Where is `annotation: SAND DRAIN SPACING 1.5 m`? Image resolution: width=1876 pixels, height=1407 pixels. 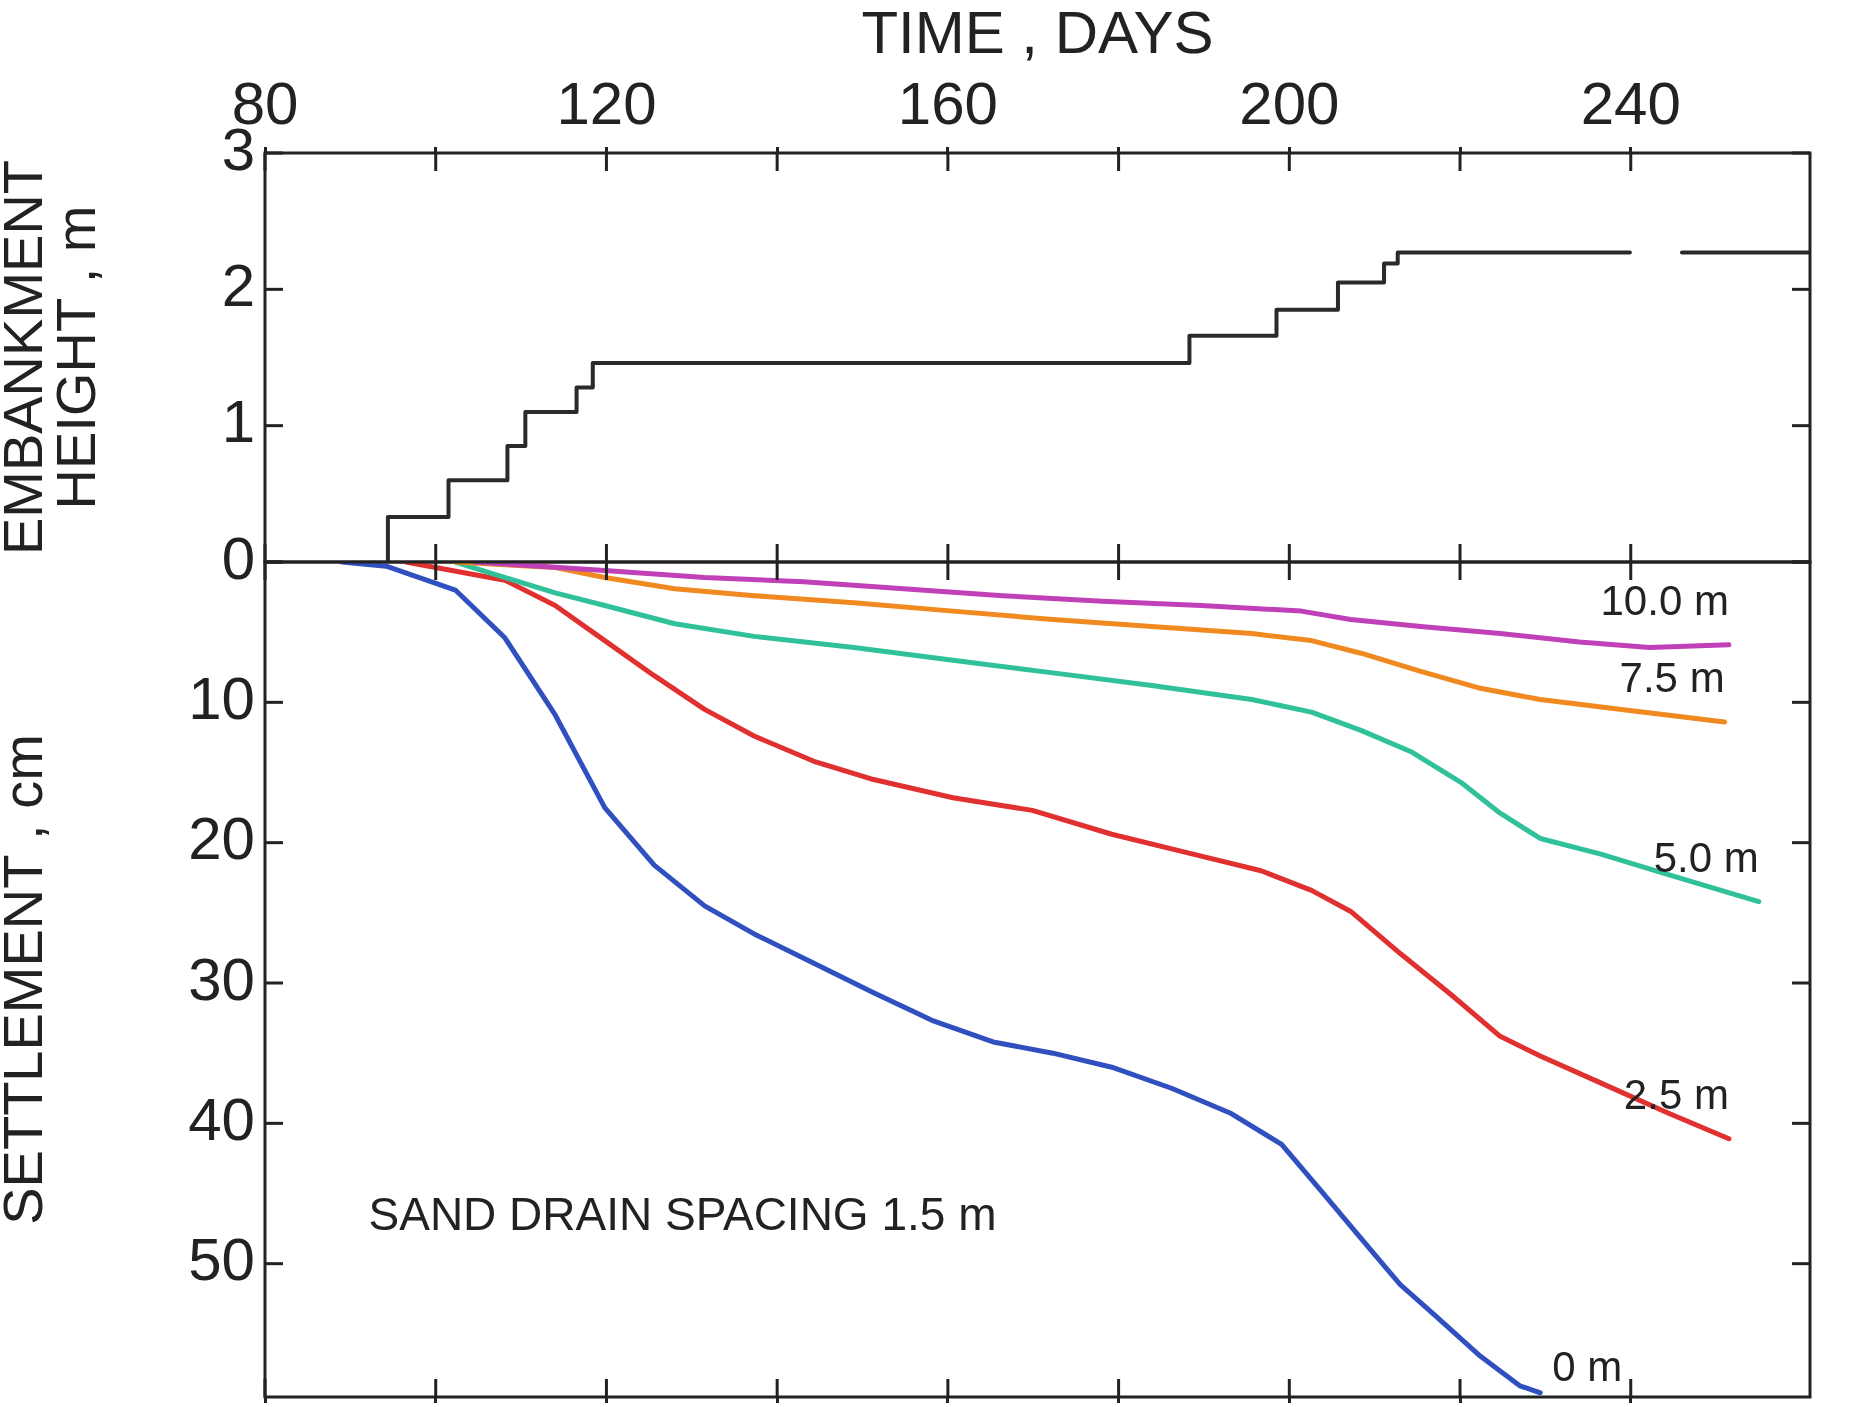
annotation: SAND DRAIN SPACING 1.5 m is located at coordinates (682, 1214).